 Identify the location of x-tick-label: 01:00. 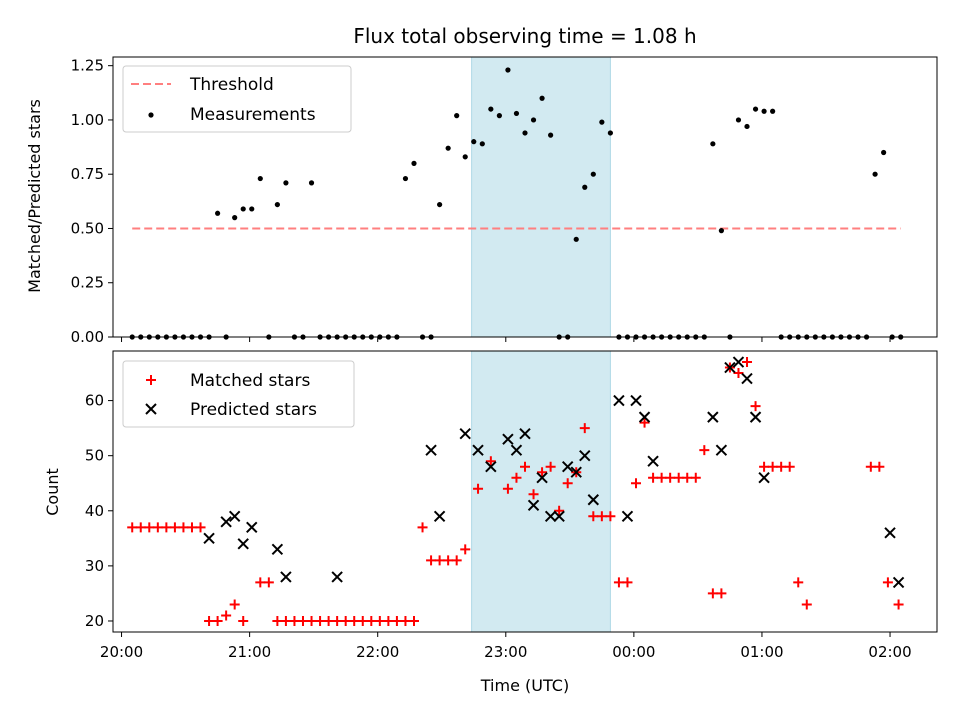
(761, 652).